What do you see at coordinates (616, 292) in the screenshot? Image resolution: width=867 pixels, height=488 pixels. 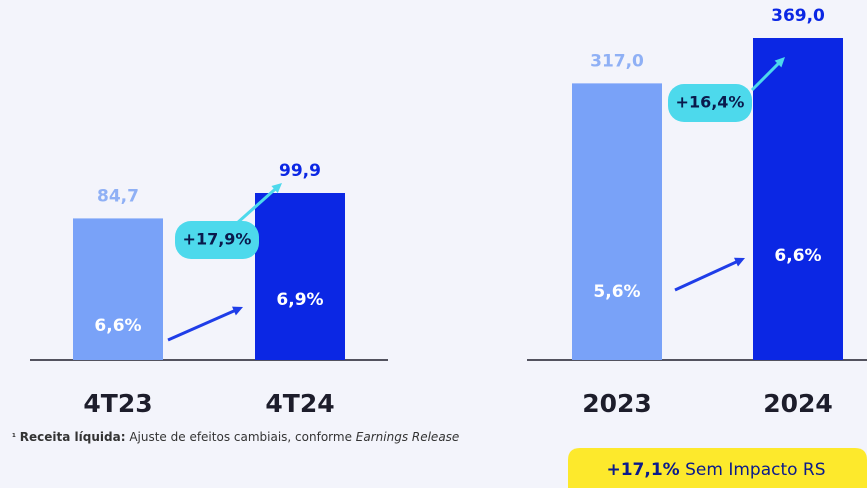 I see `inner-label: 5,6%` at bounding box center [616, 292].